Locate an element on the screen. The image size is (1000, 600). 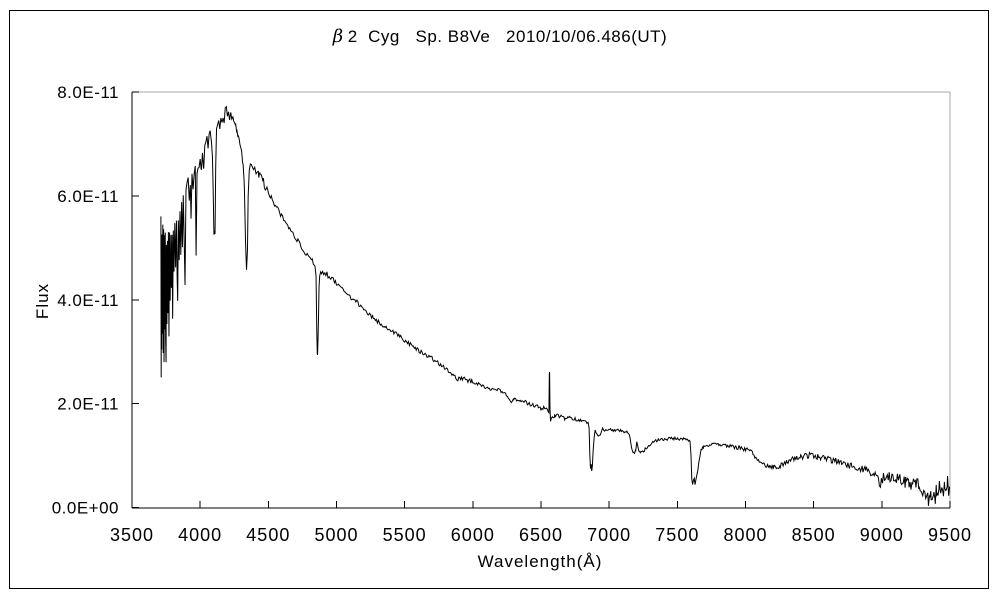
y-tick-label: 8.0E-11 is located at coordinates (88, 92).